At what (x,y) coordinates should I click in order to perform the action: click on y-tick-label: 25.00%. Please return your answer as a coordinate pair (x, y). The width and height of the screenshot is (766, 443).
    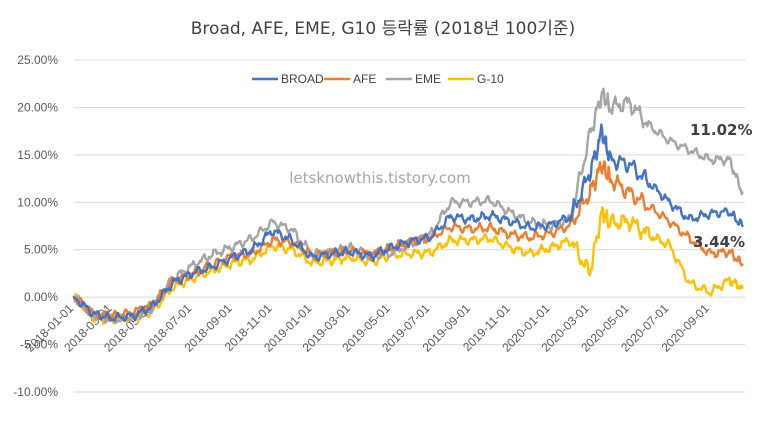
    Looking at the image, I should click on (37, 60).